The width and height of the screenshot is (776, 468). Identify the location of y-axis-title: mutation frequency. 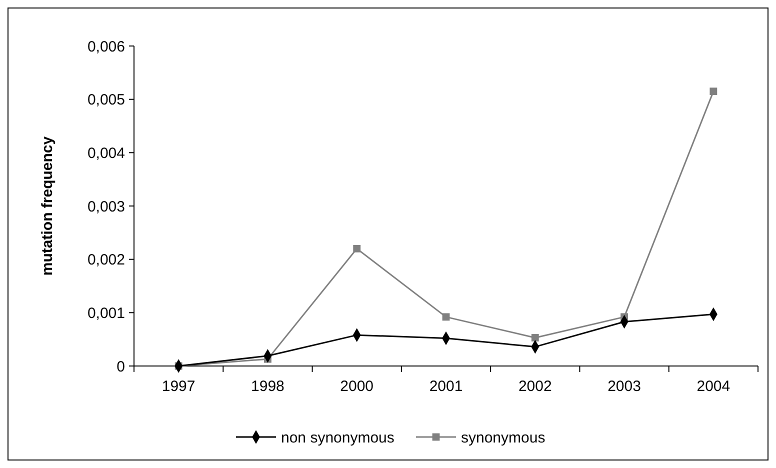
(47, 206).